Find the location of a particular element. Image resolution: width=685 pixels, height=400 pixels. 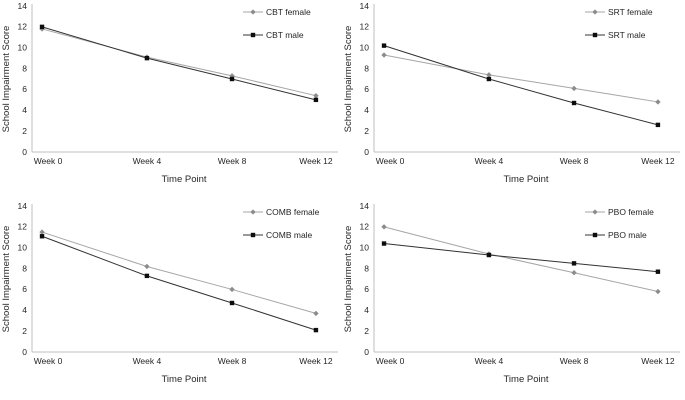

legend-entry-female: CBT female is located at coordinates (277, 12).